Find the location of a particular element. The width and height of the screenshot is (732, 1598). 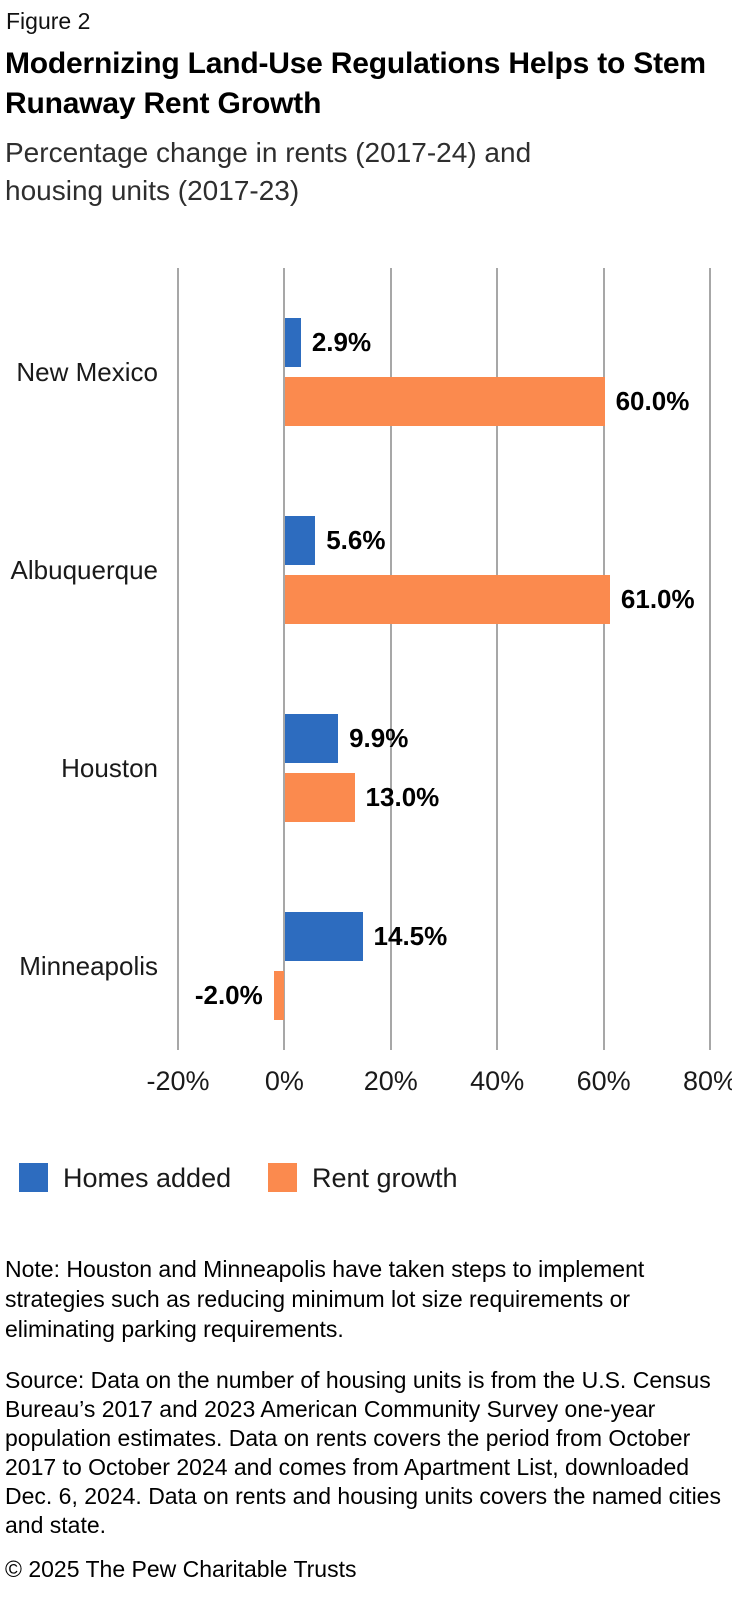

homes-added-swatch is located at coordinates (33, 1177).